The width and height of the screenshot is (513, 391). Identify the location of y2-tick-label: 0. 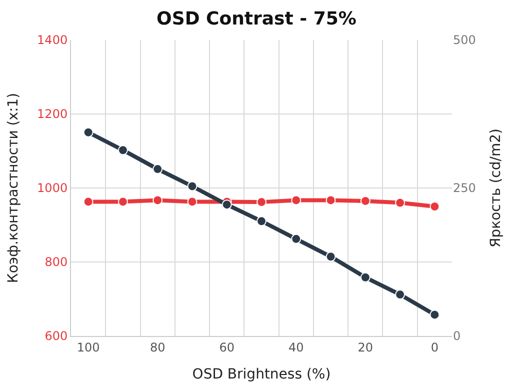
(457, 336).